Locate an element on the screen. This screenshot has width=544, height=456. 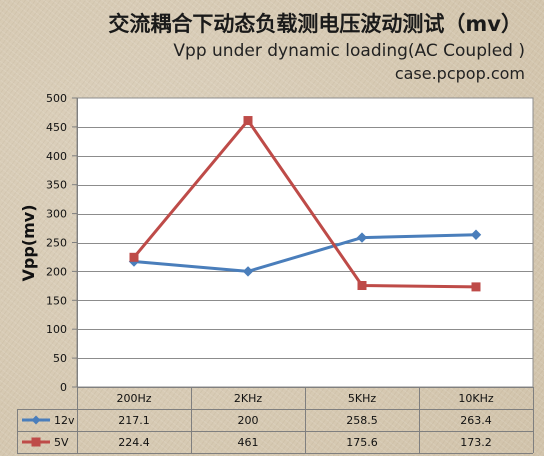
y-tick-label: 200 is located at coordinates (56, 271).